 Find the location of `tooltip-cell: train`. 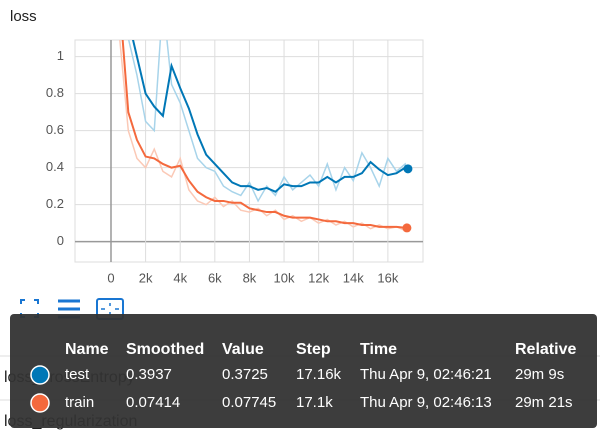

tooltip-cell: train is located at coordinates (79, 402).